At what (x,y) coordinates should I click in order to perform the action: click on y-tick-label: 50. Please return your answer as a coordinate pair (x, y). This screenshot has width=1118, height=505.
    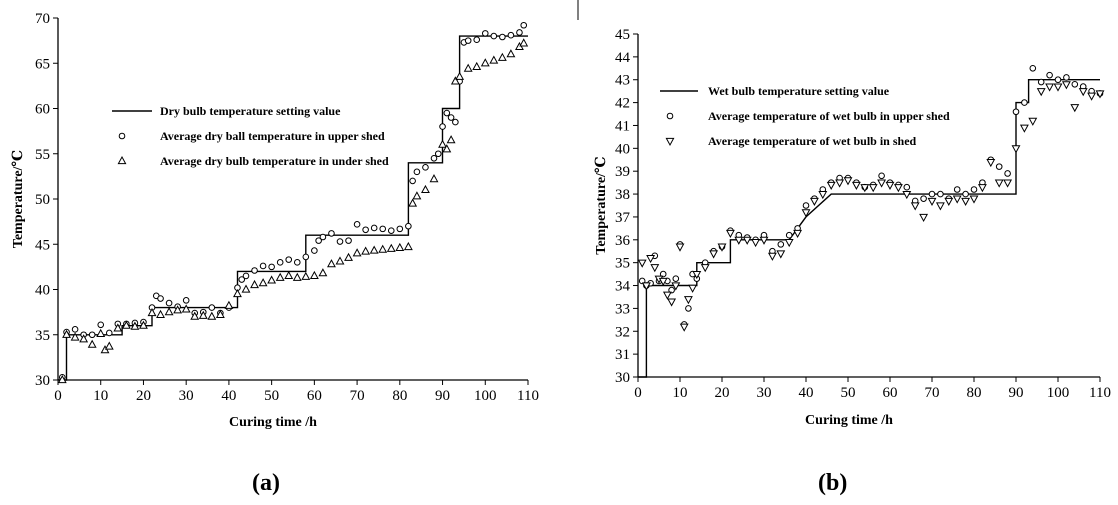
    Looking at the image, I should click on (42, 200).